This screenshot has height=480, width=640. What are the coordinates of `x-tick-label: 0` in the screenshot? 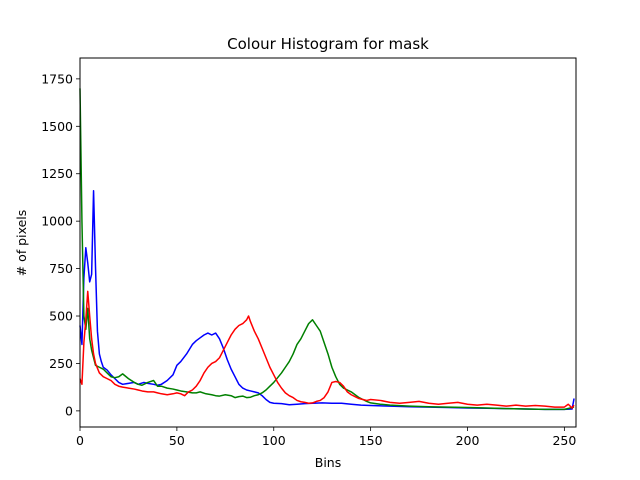 It's located at (80, 440).